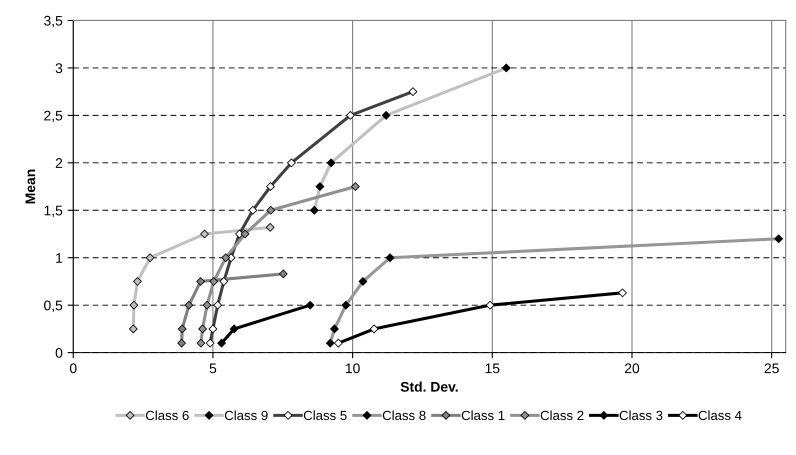  What do you see at coordinates (493, 369) in the screenshot?
I see `x-tick-label: 15` at bounding box center [493, 369].